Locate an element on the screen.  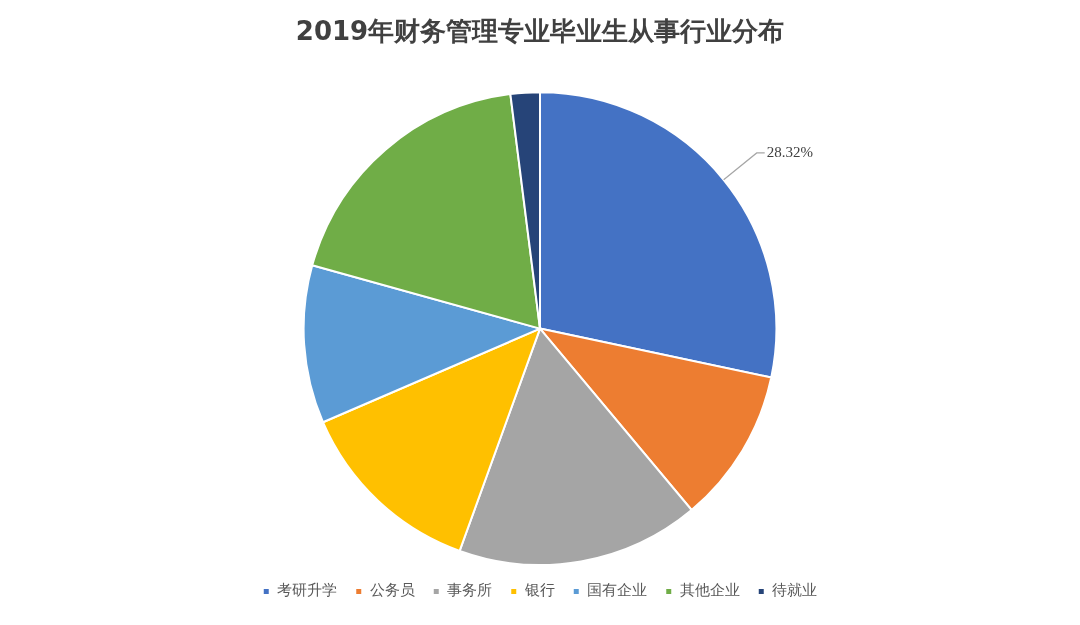
legend-label: 国有企业 is located at coordinates (617, 590).